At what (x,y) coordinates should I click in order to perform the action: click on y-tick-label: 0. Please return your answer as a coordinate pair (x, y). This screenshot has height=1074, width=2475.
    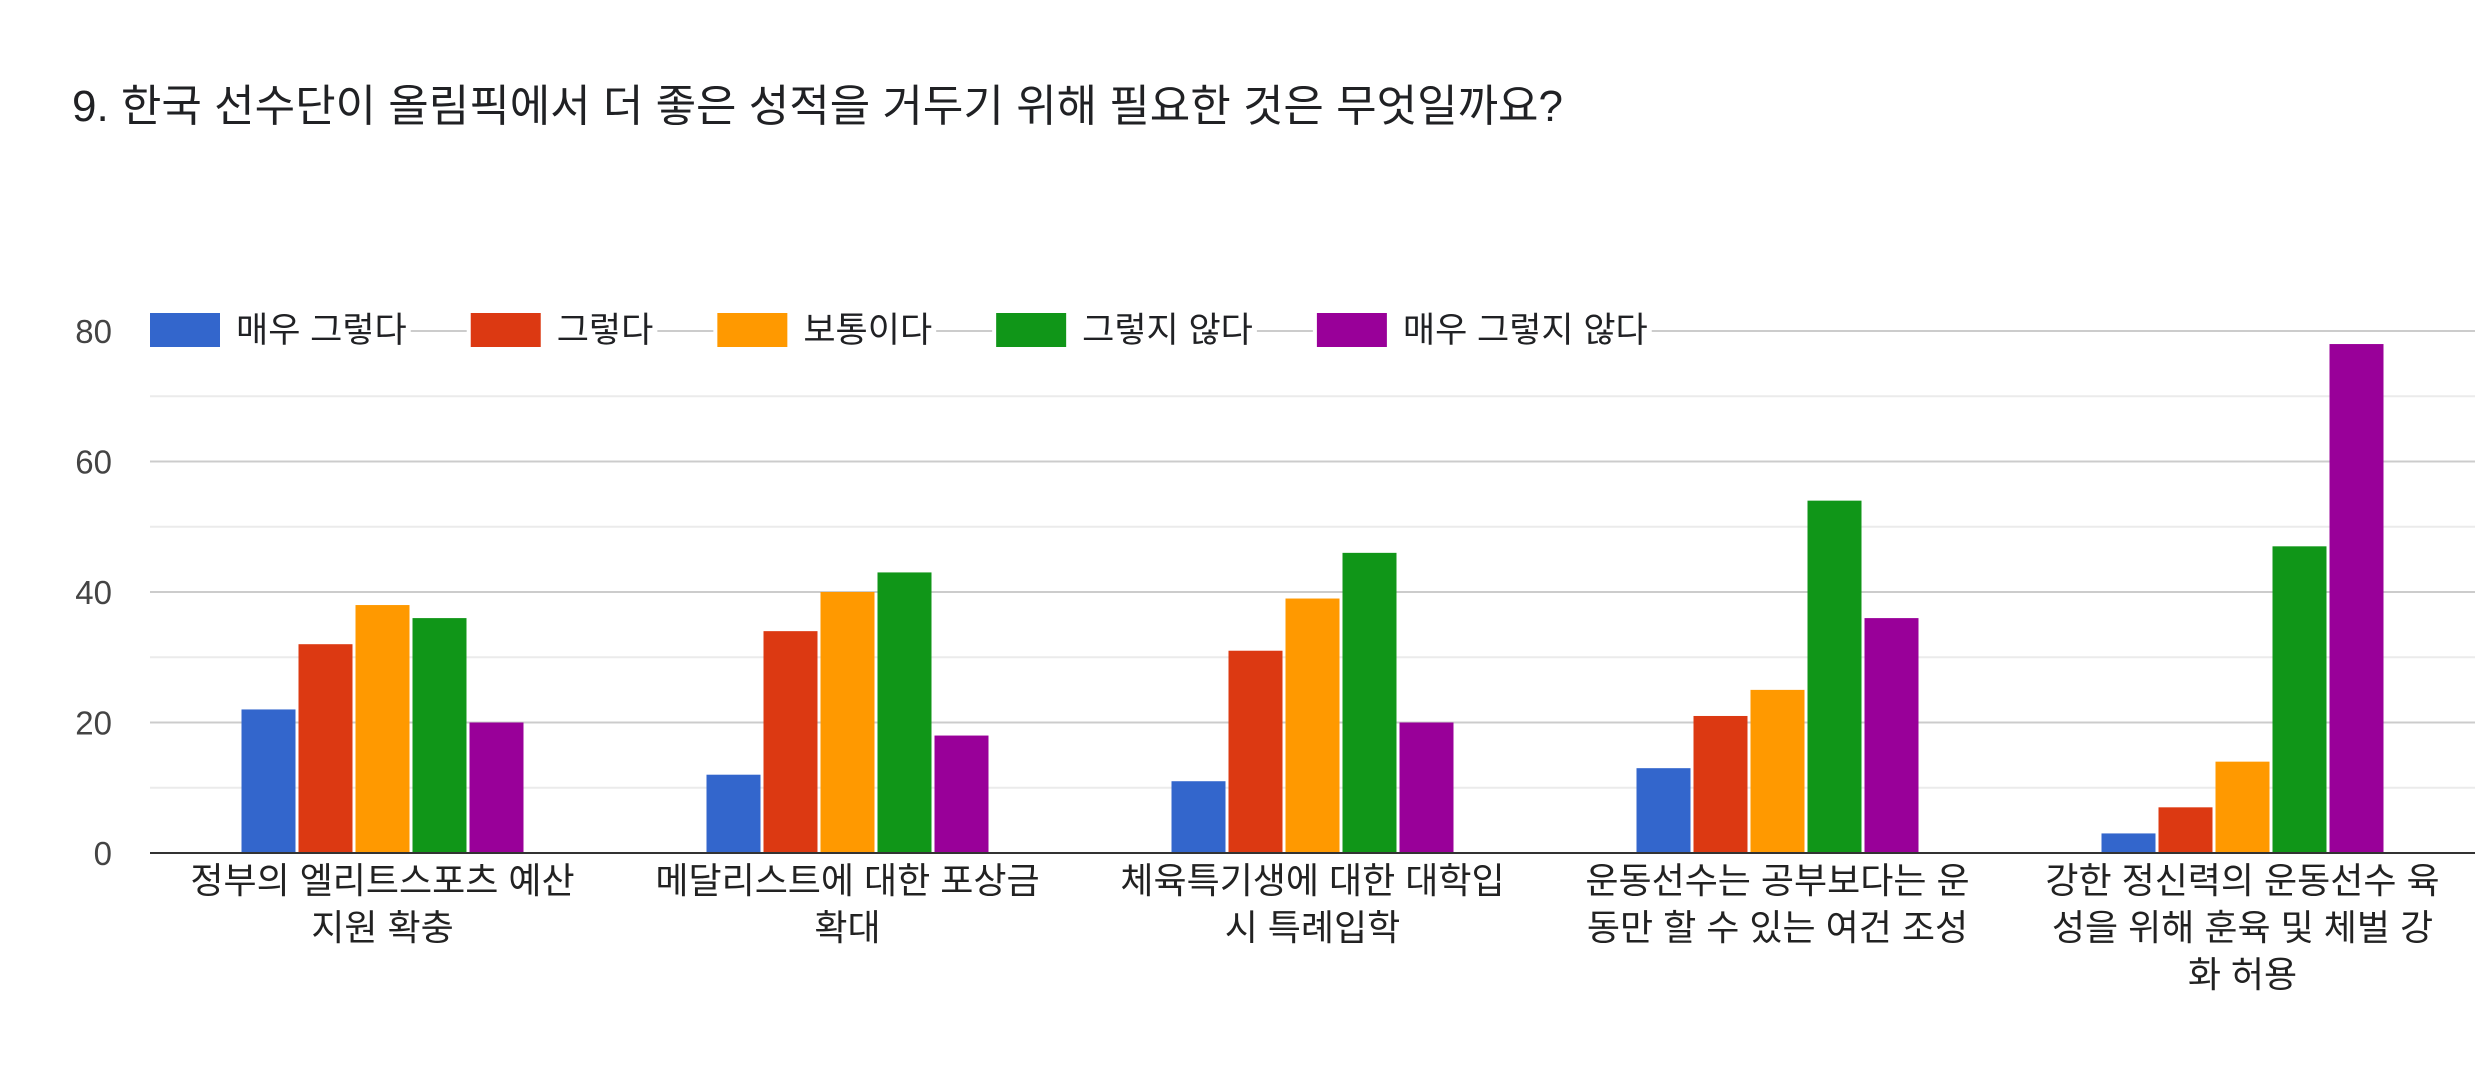
    Looking at the image, I should click on (103, 853).